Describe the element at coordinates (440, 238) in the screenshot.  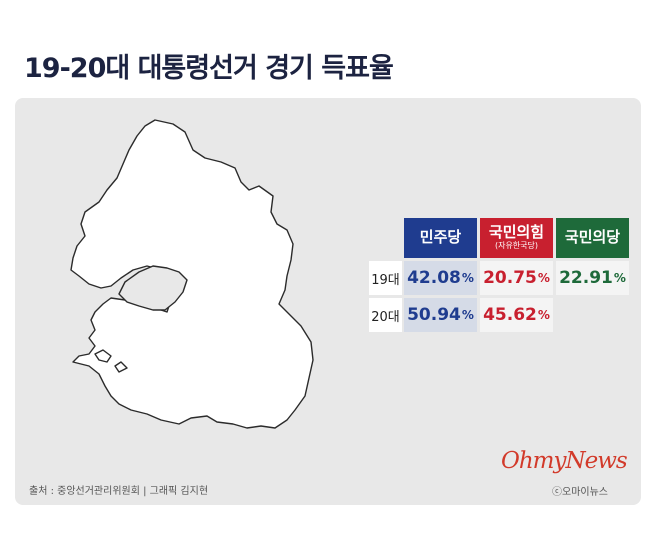
I see `party-header-minjoo: 민주당` at that location.